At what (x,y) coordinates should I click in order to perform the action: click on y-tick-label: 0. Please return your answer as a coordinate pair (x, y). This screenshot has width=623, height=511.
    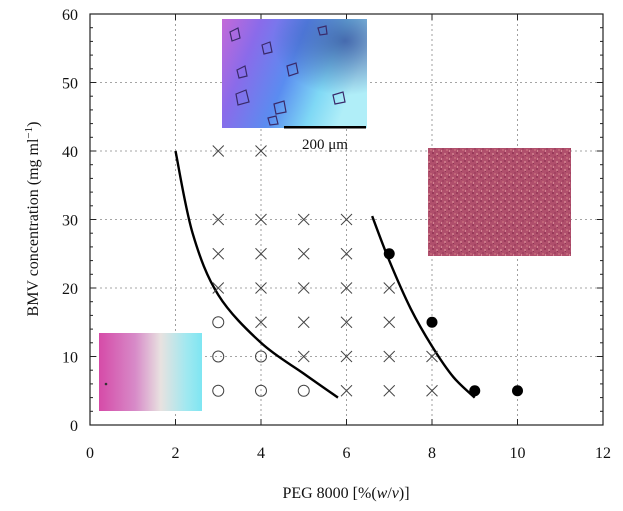
    Looking at the image, I should click on (74, 426).